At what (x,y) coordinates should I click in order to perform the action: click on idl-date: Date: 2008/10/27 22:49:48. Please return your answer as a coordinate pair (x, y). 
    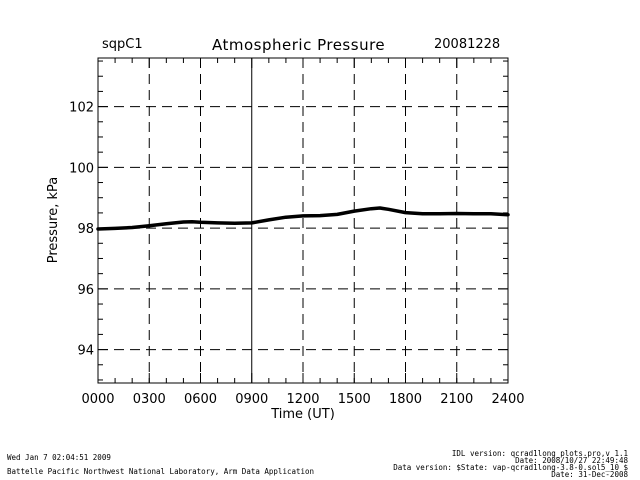
    Looking at the image, I should click on (571, 460).